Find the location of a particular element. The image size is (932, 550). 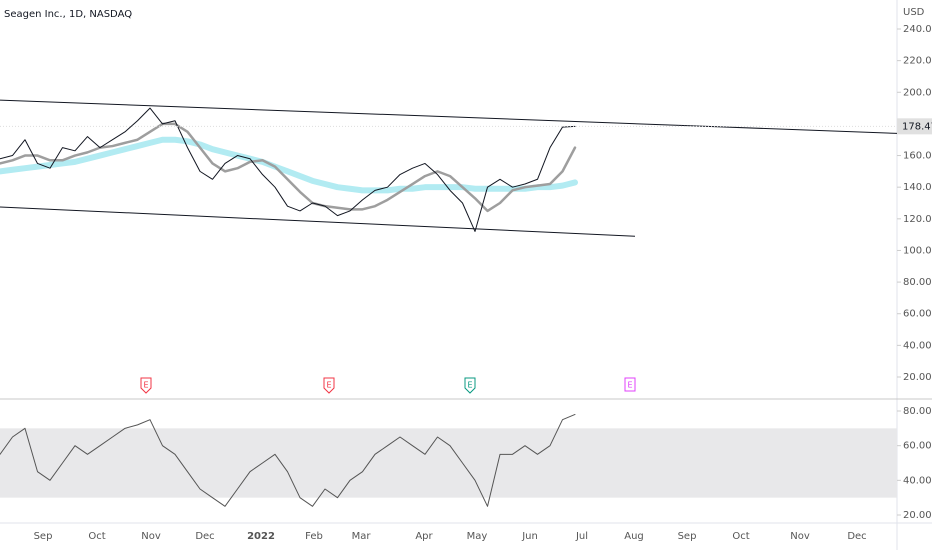

y-tick-label: 160.00 is located at coordinates (917, 156).